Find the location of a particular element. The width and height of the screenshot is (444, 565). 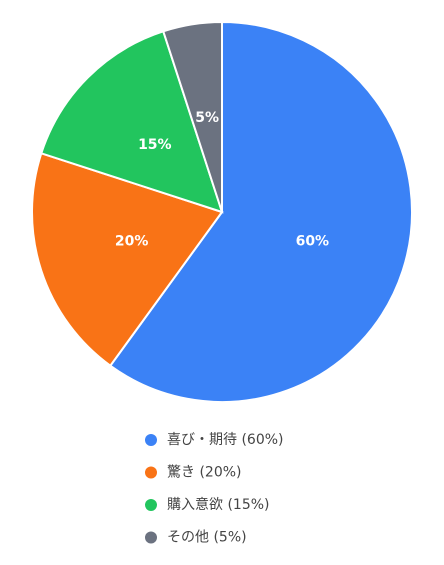

legend-label: 喜び・期待 (60%) is located at coordinates (225, 440).